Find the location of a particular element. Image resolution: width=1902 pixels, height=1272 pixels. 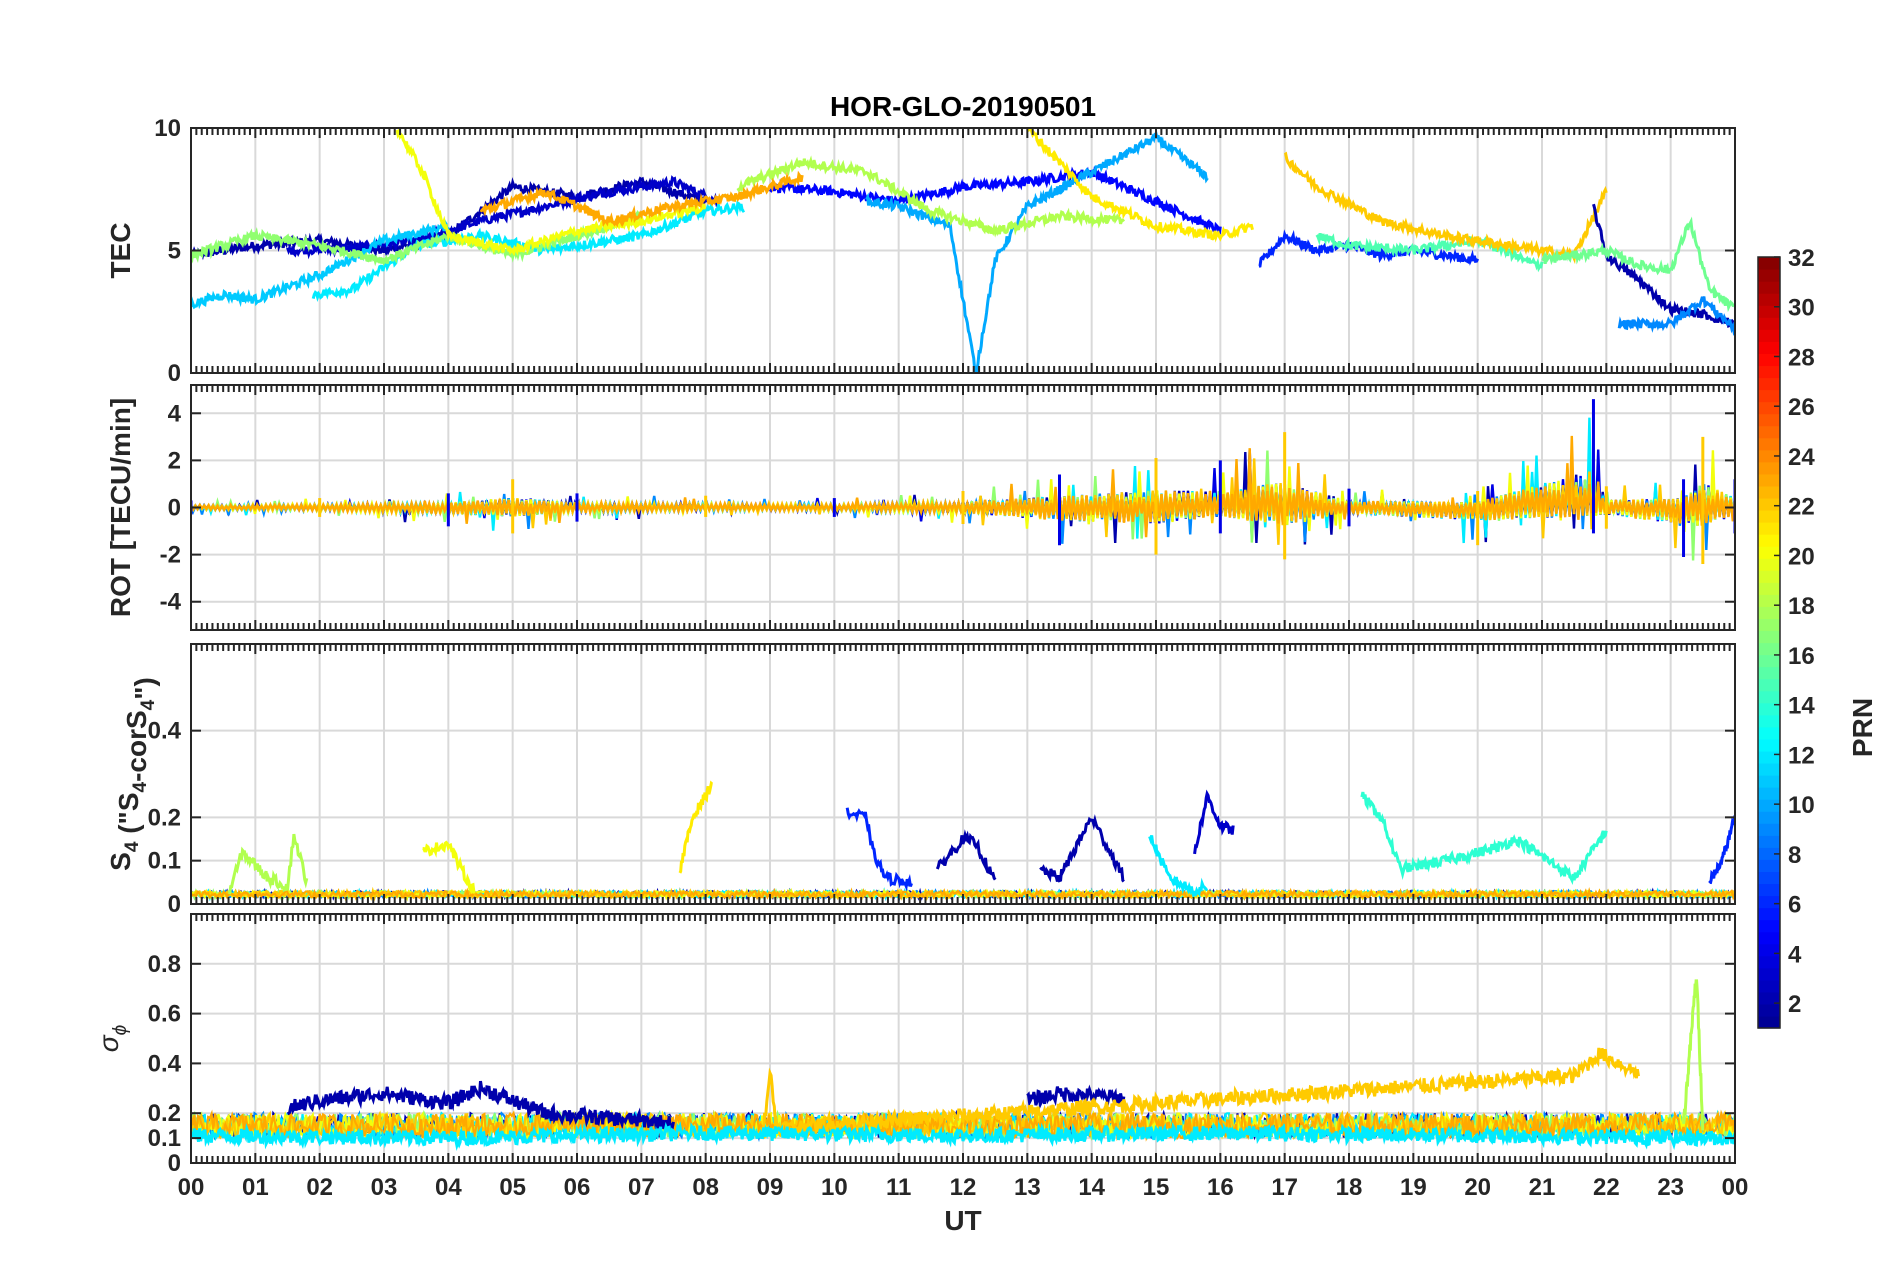

y-tick-label: -4 is located at coordinates (171, 602).